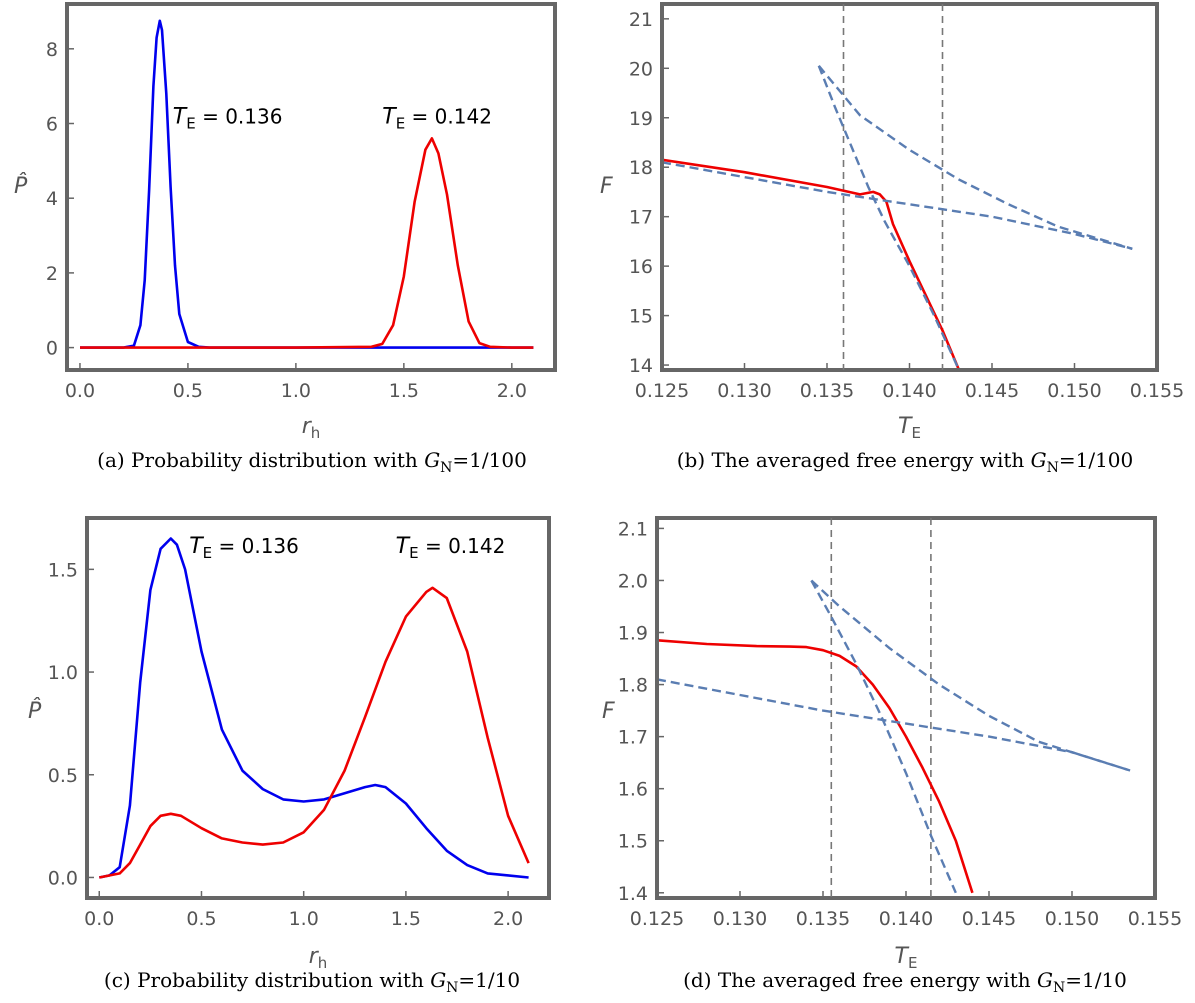  I want to click on y-tick-label: 1.8, so click(633, 686).